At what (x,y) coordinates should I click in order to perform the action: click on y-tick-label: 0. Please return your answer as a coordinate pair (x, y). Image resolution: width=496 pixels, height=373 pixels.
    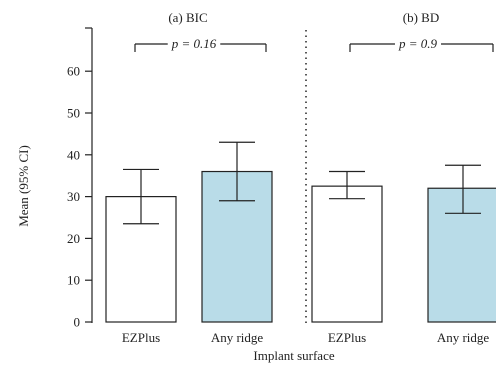
    Looking at the image, I should click on (77, 322).